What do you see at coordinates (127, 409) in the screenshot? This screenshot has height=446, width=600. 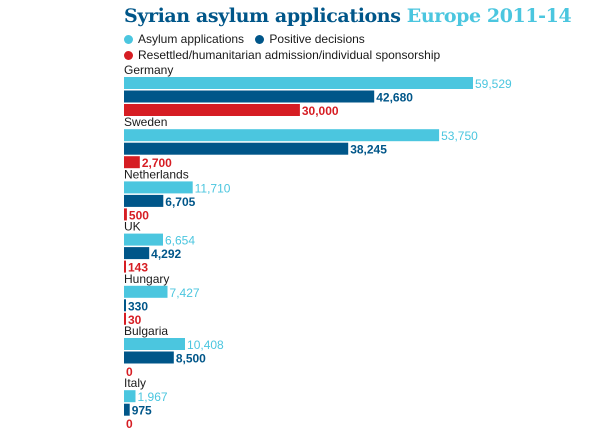 I see `bar-italy-positive` at bounding box center [127, 409].